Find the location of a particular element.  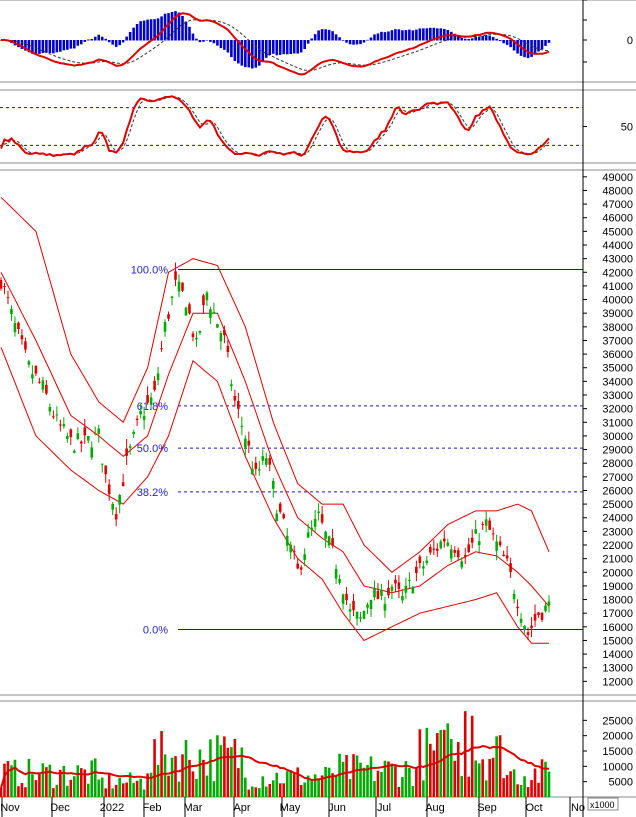

price-tick-label: 28000 is located at coordinates (617, 464).